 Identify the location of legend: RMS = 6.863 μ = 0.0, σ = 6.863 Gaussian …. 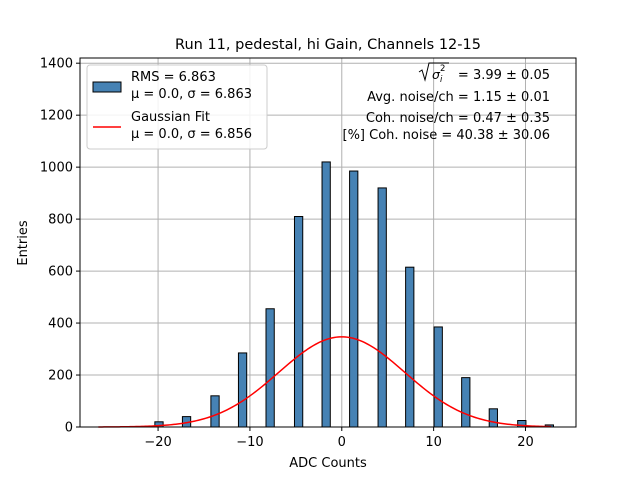
(177, 107).